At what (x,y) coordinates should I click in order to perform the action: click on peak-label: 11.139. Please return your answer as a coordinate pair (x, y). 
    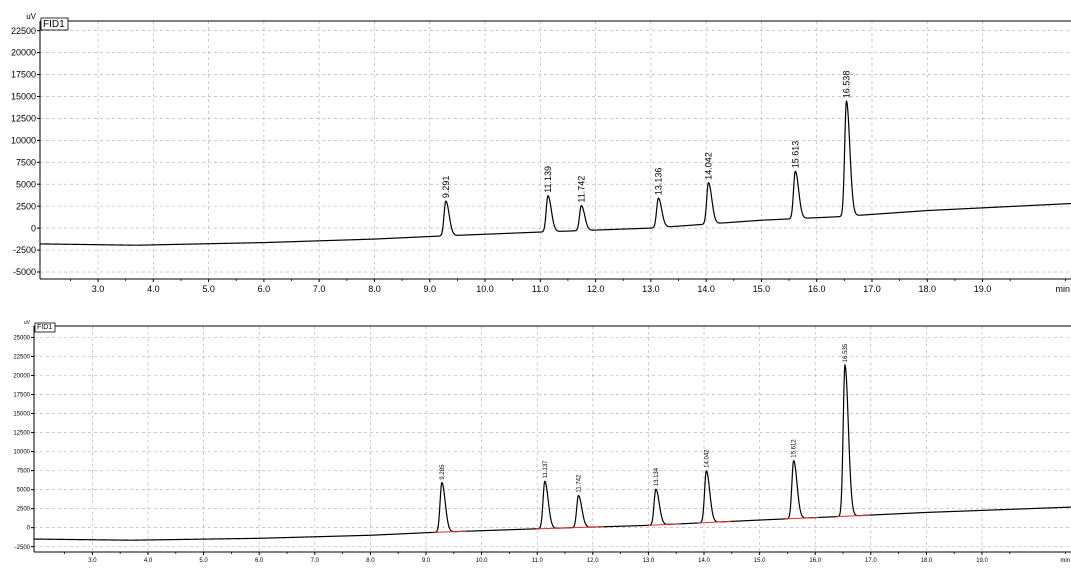
    Looking at the image, I should click on (548, 179).